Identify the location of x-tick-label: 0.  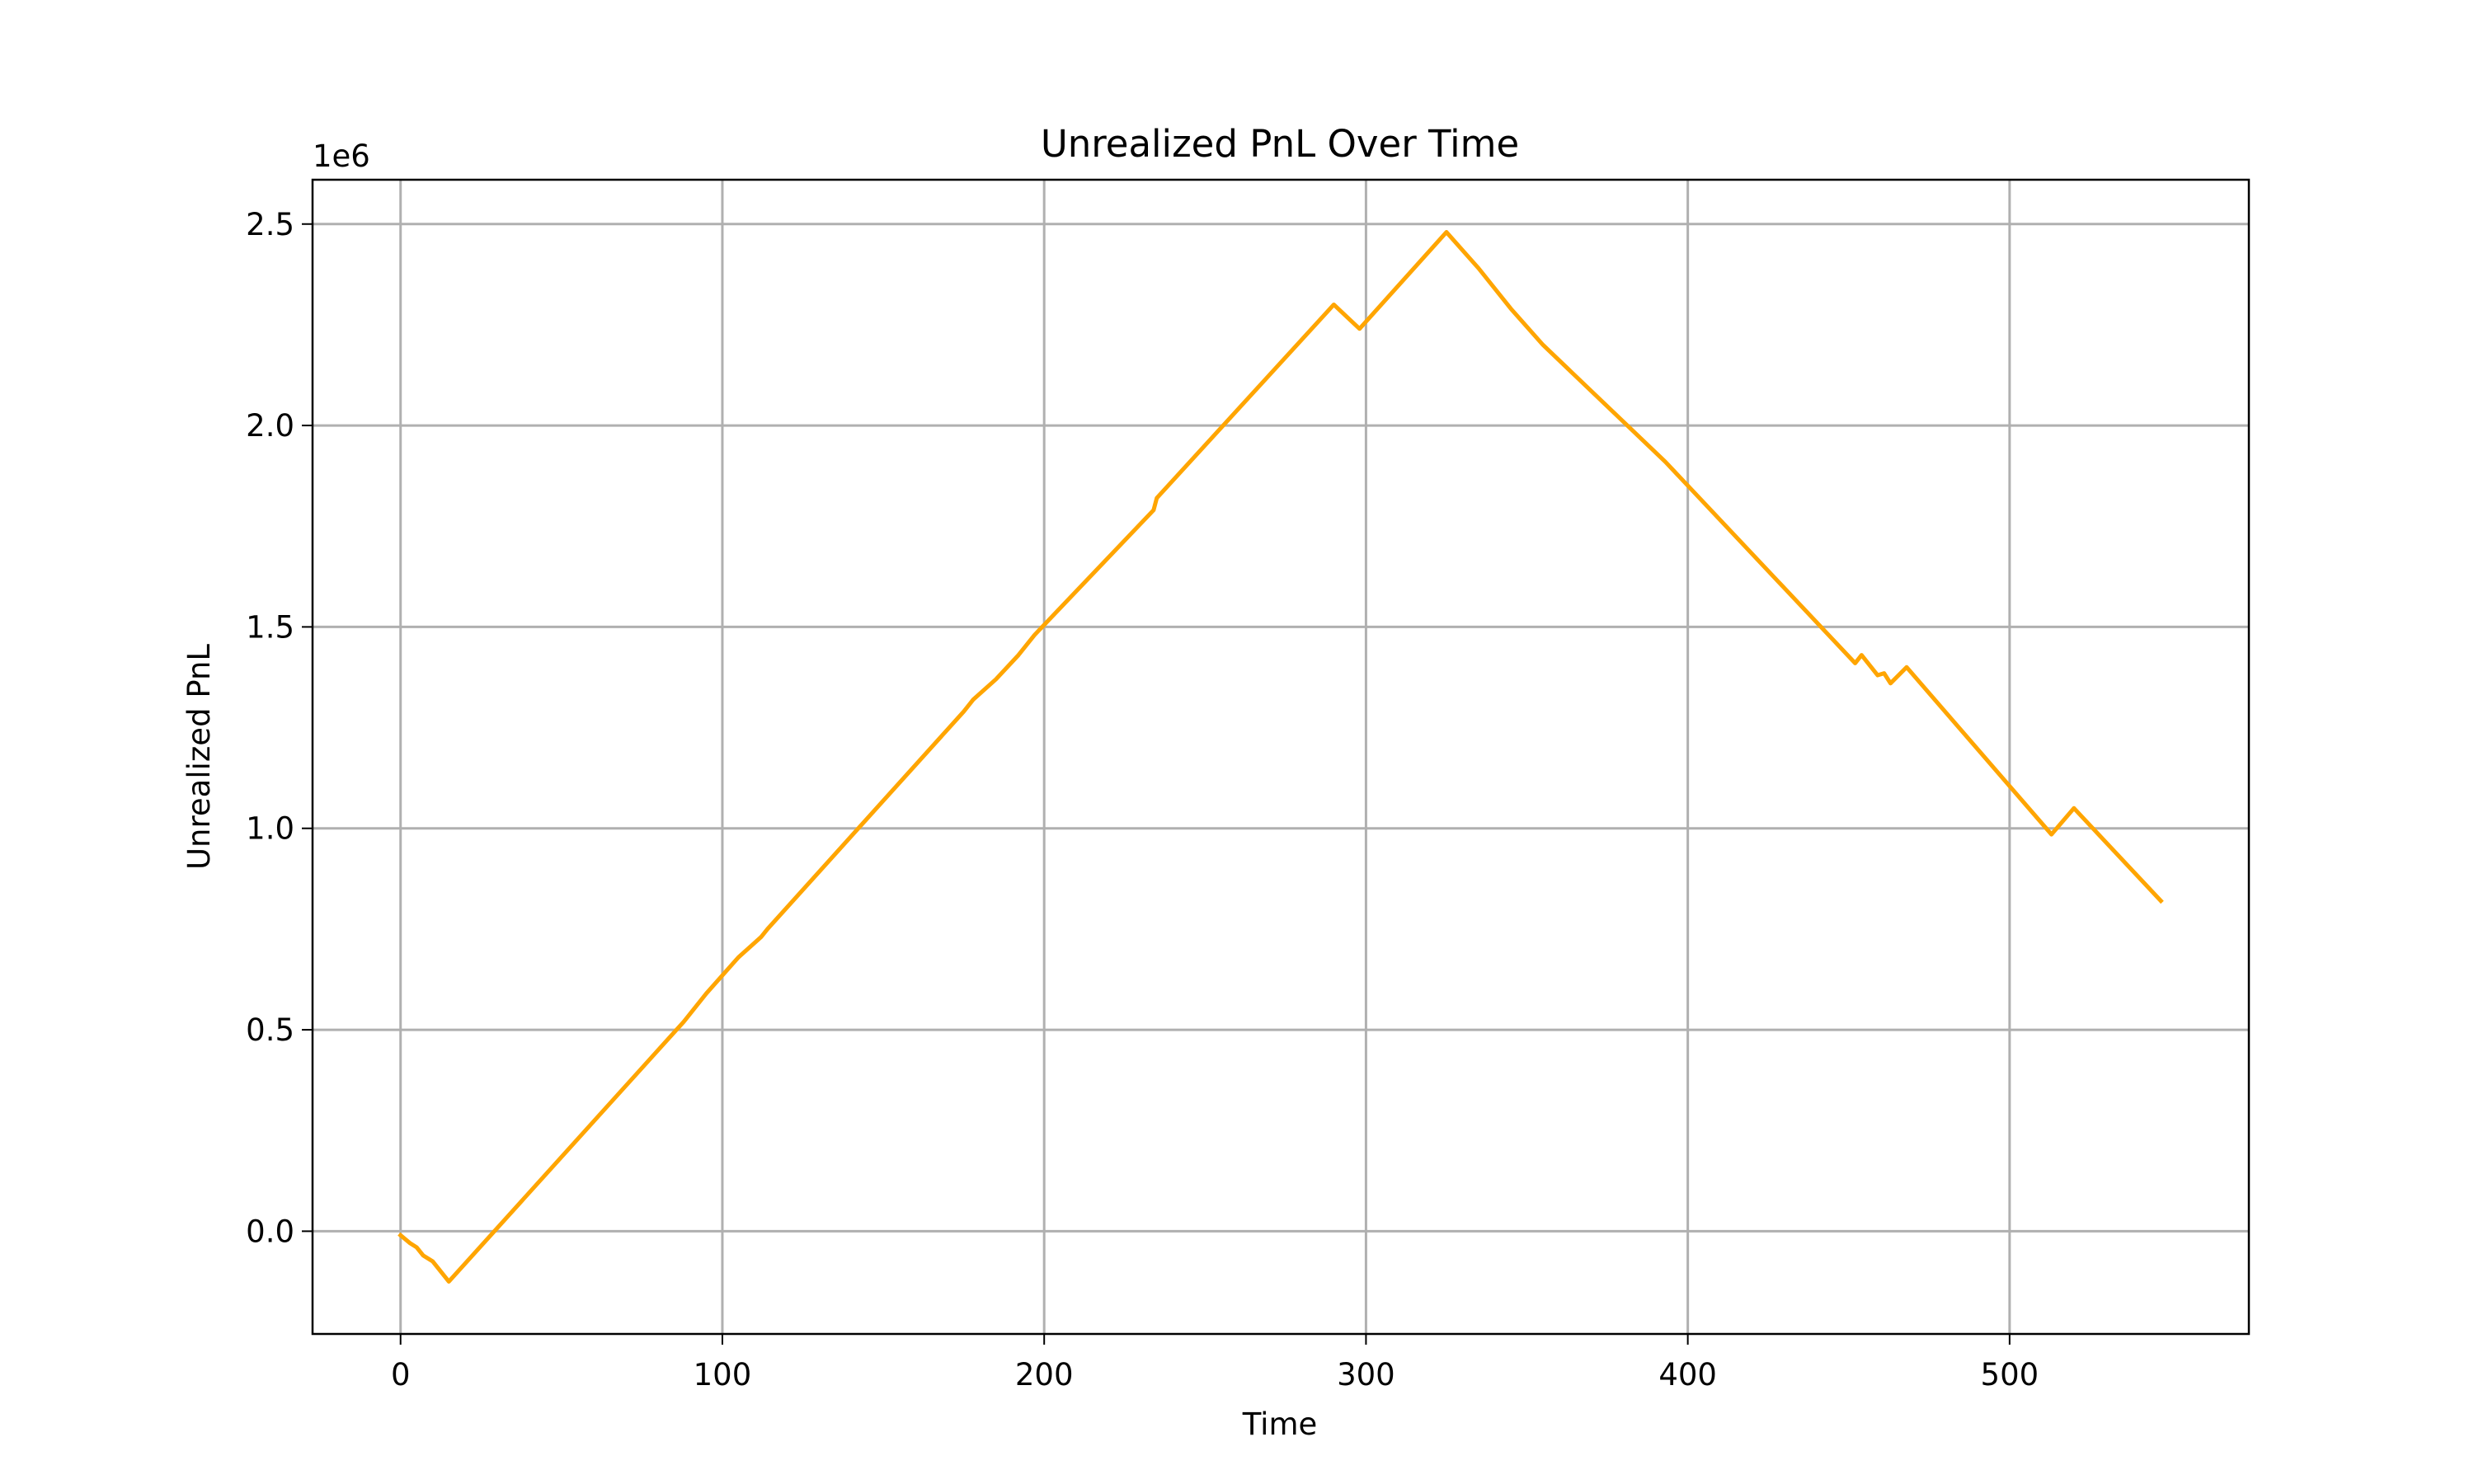
(401, 1374).